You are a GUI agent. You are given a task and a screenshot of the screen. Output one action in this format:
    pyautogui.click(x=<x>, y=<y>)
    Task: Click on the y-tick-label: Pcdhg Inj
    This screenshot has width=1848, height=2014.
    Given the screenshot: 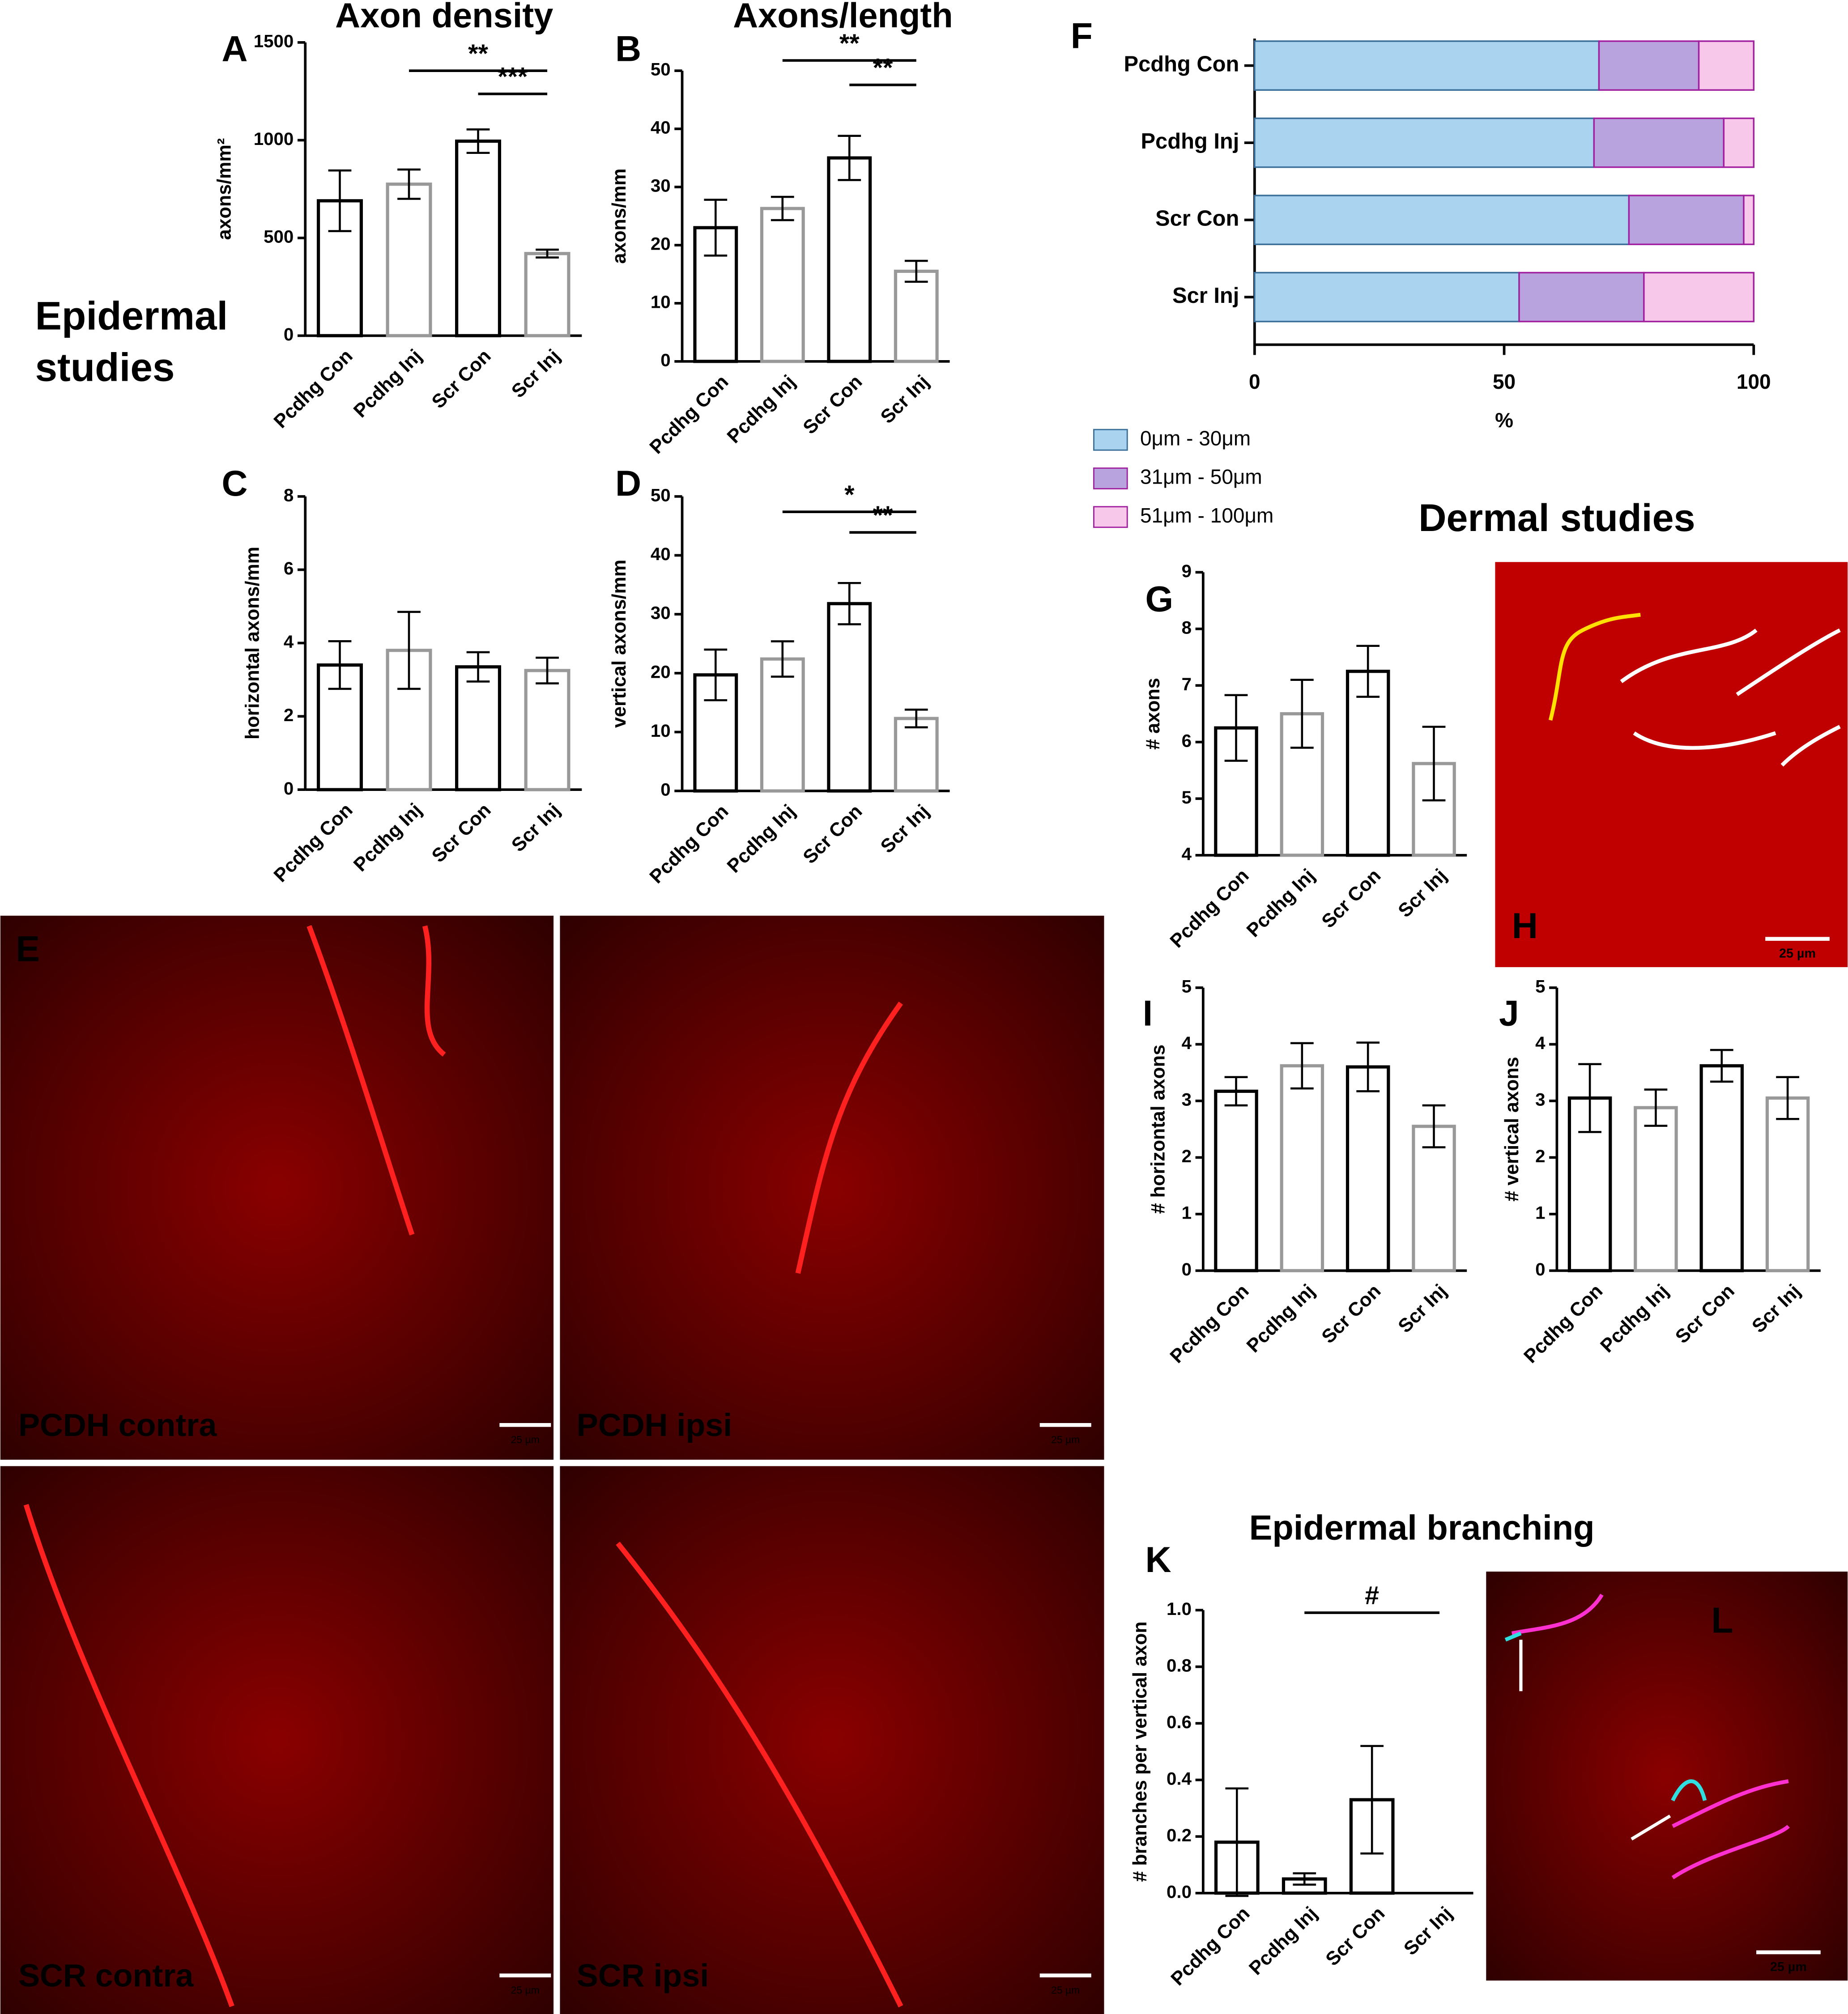 What is the action you would take?
    pyautogui.click(x=1190, y=141)
    